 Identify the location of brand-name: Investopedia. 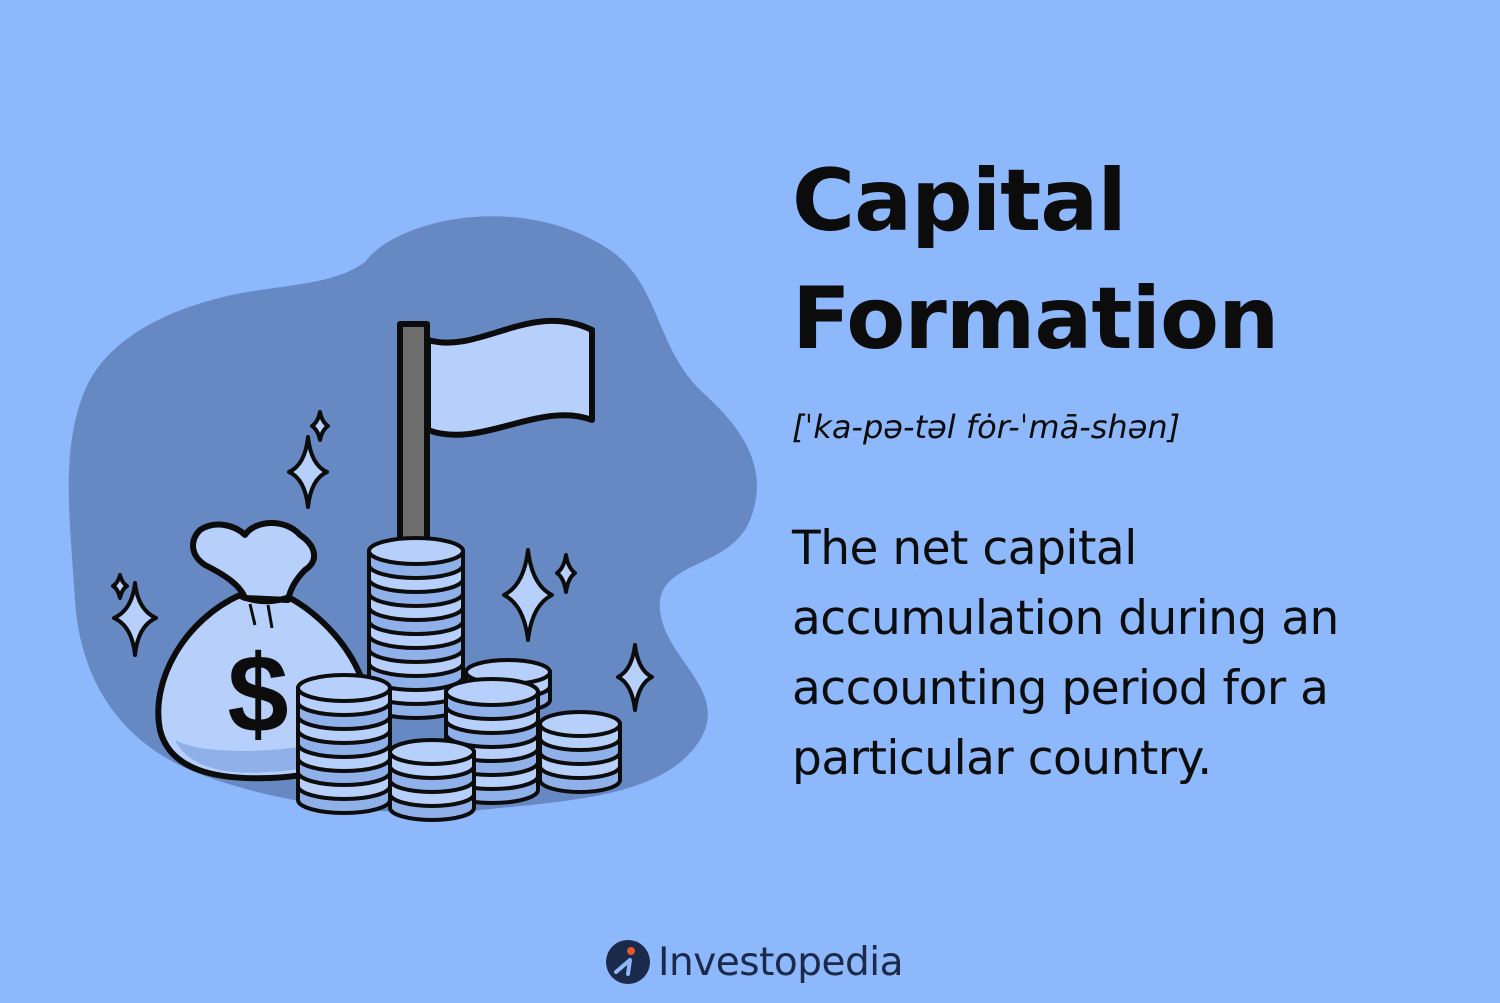
(781, 962).